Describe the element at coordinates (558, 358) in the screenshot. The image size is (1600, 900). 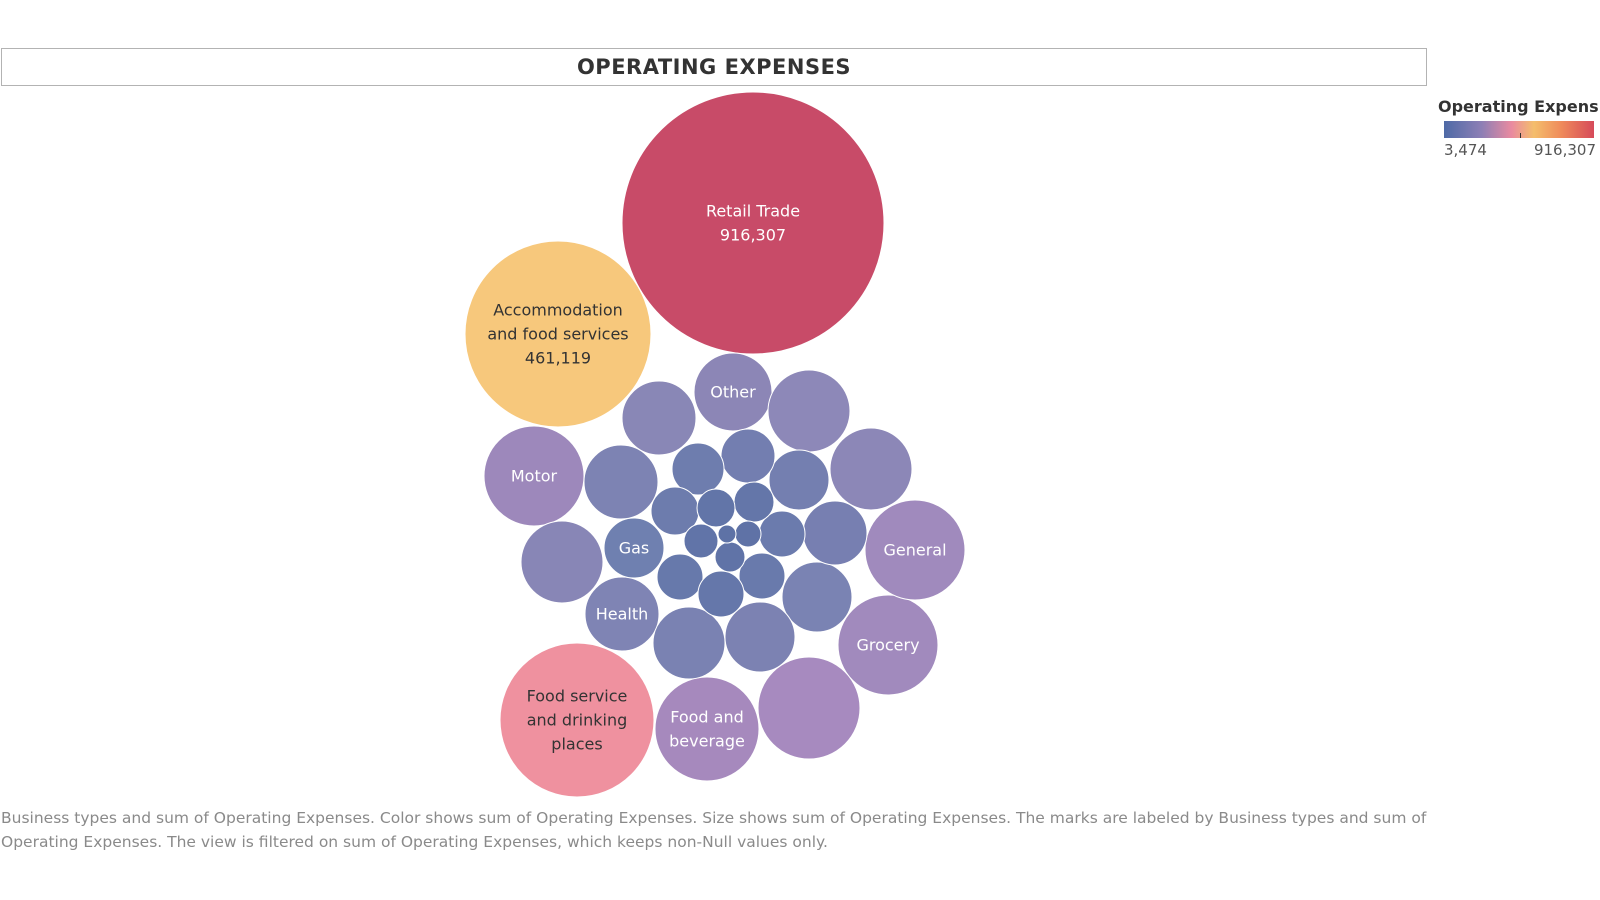
I see `bubble-label: 461,119` at that location.